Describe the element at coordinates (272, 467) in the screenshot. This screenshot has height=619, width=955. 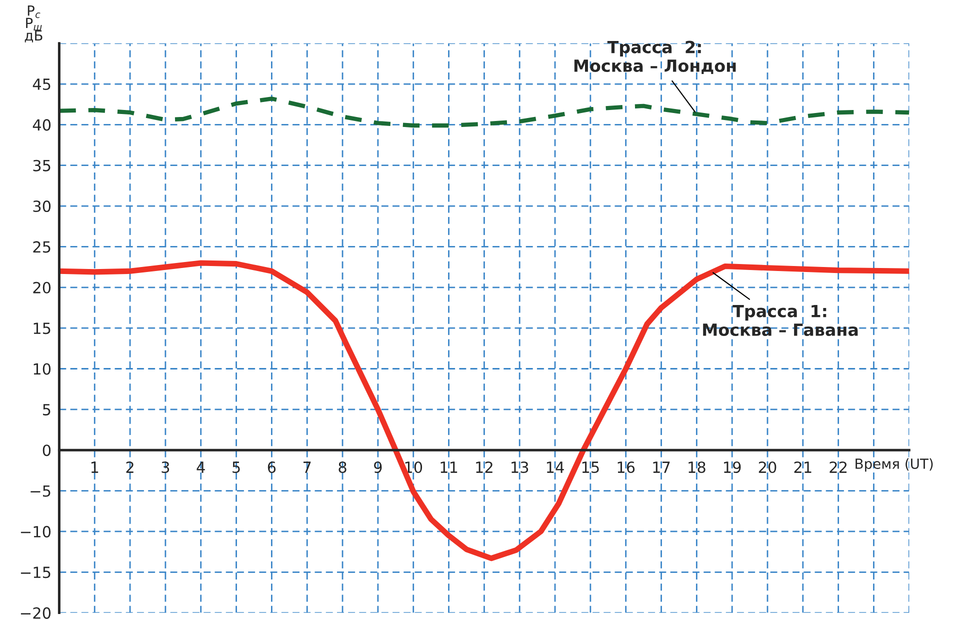
I see `x-tick-label: 6` at that location.